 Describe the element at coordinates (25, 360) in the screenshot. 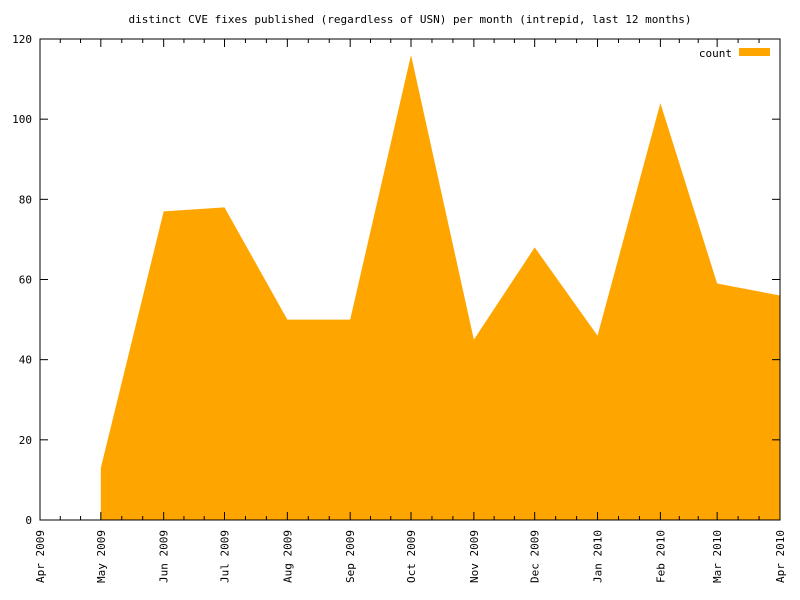

I see `y-tick-label: 40` at that location.